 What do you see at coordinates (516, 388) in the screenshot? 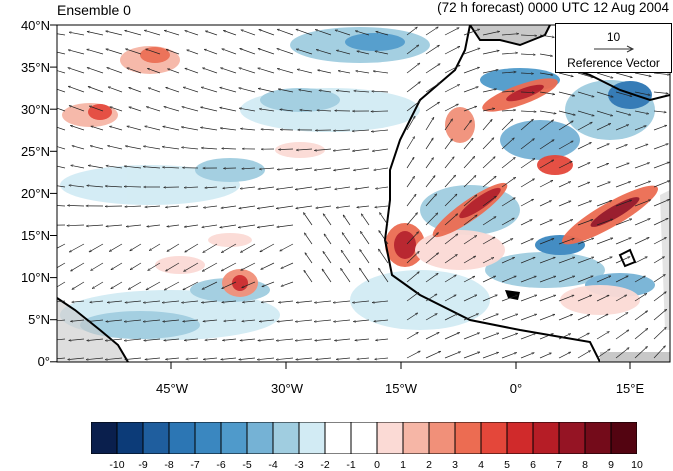
I see `lon-label-0: 0°` at bounding box center [516, 388].